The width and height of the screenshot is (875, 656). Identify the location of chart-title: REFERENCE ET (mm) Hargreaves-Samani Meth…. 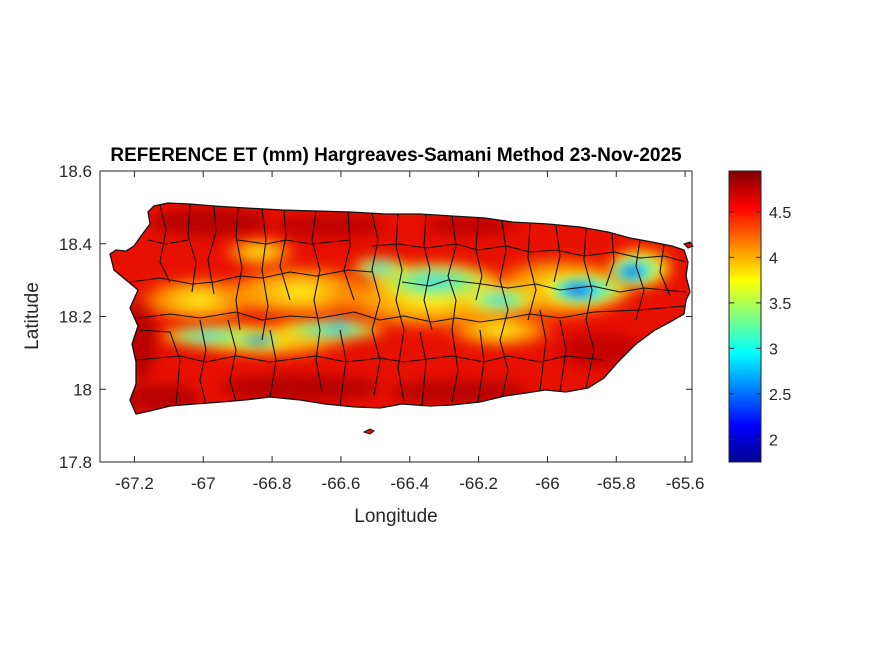
(396, 155).